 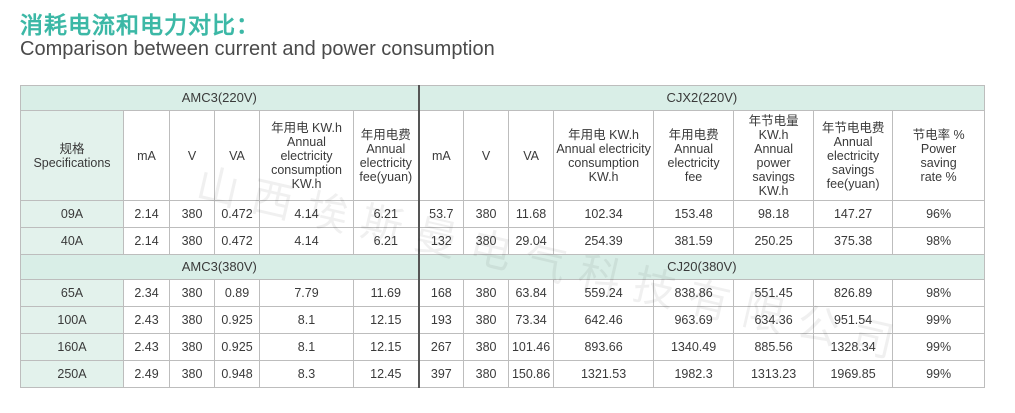 What do you see at coordinates (441, 293) in the screenshot?
I see `value-cell: 168` at bounding box center [441, 293].